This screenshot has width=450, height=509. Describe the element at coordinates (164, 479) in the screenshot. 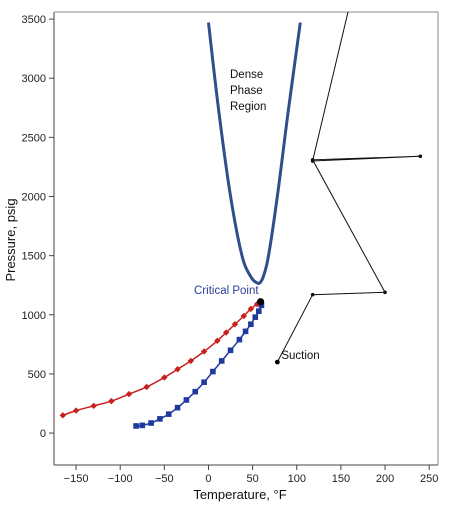

I see `x-tick-label: −50` at that location.